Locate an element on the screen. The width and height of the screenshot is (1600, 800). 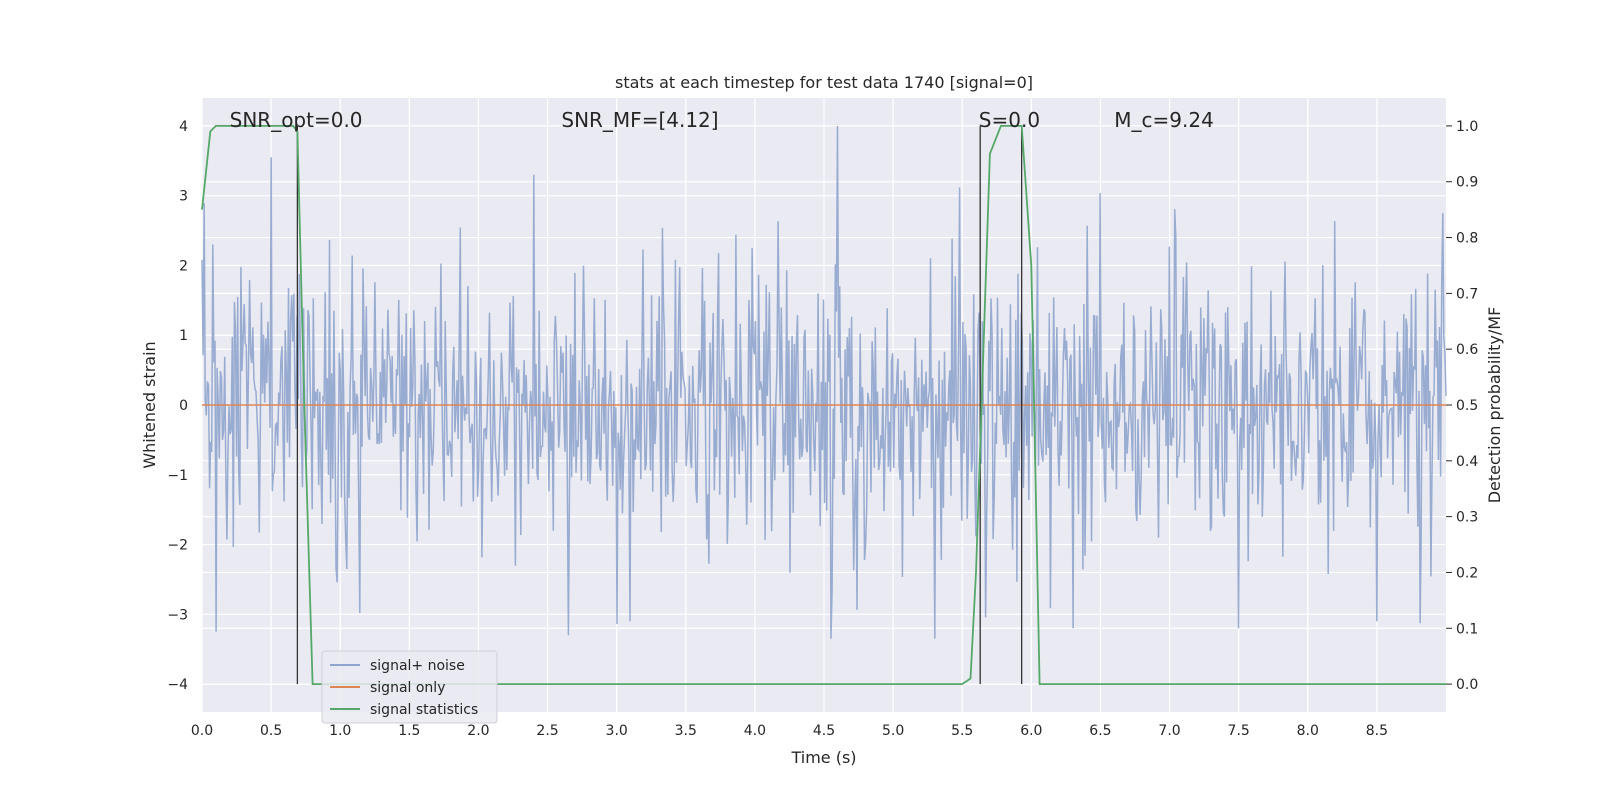
x-tick-label: 3.0 is located at coordinates (617, 731).